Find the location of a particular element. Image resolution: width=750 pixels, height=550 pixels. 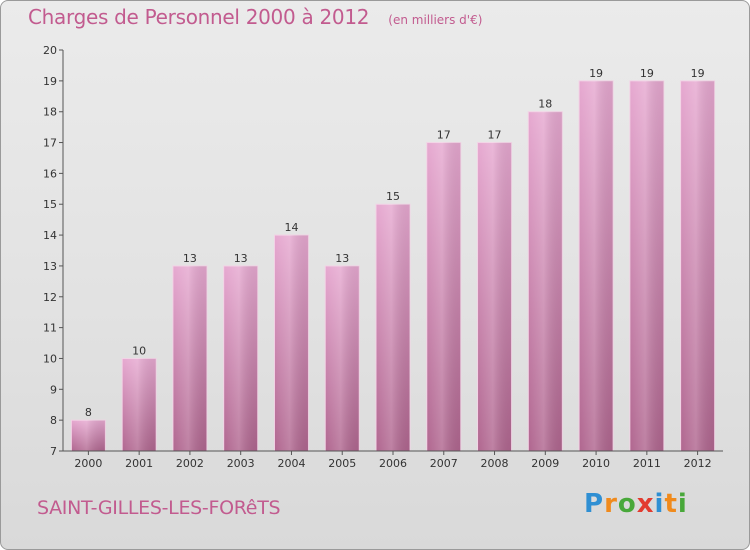

value-label-2006: 15 is located at coordinates (393, 196).